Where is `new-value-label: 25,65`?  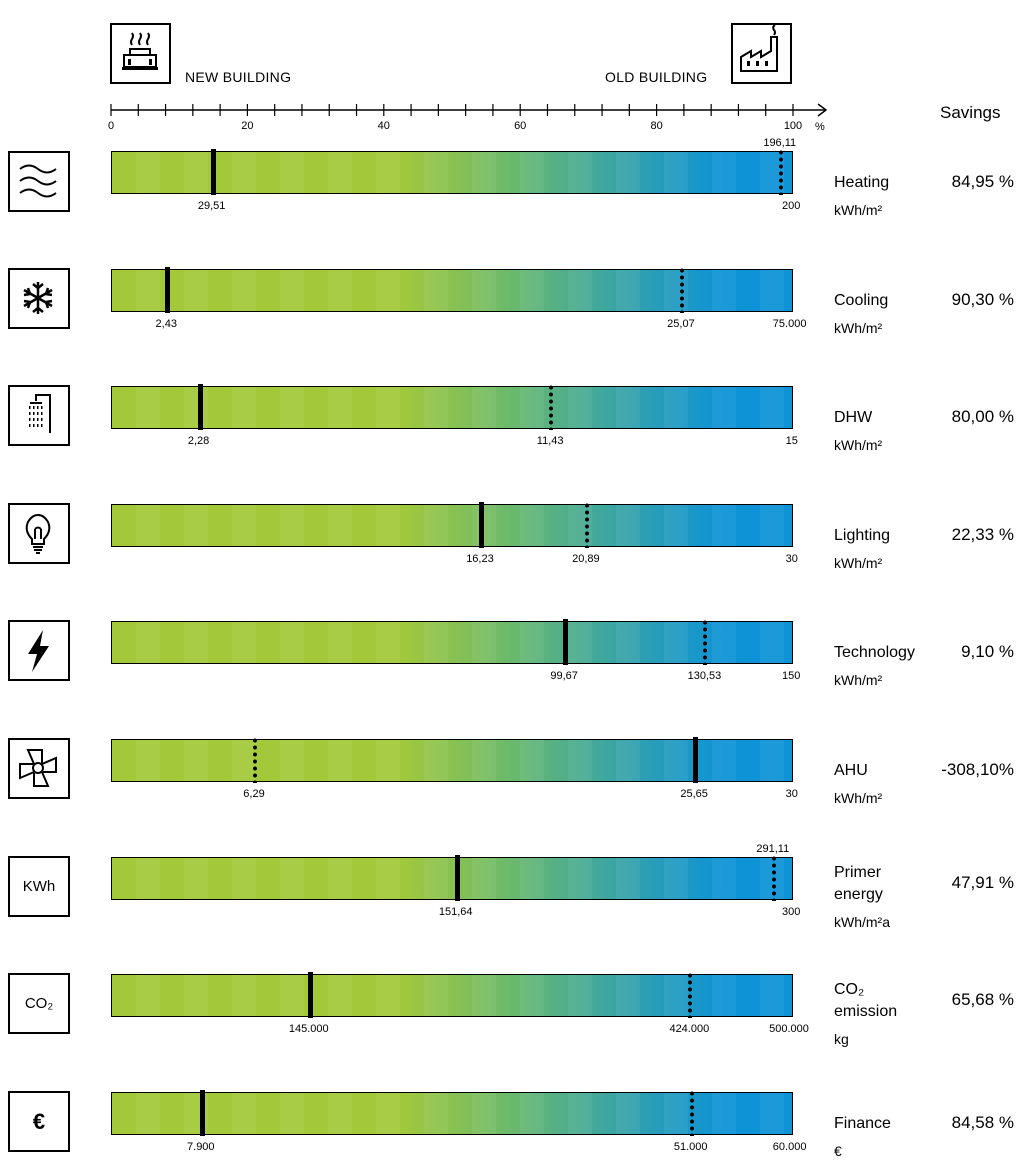 new-value-label: 25,65 is located at coordinates (694, 794).